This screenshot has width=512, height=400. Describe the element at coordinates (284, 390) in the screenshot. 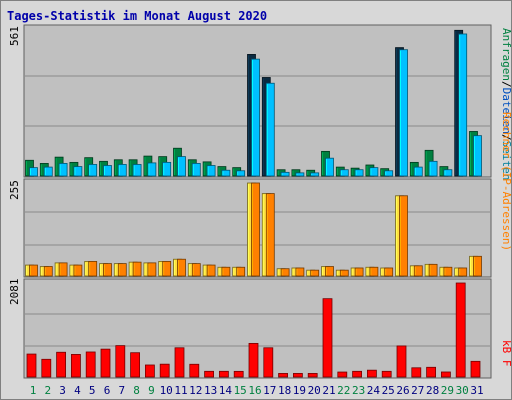

I see `day-label-18: 18` at that location.